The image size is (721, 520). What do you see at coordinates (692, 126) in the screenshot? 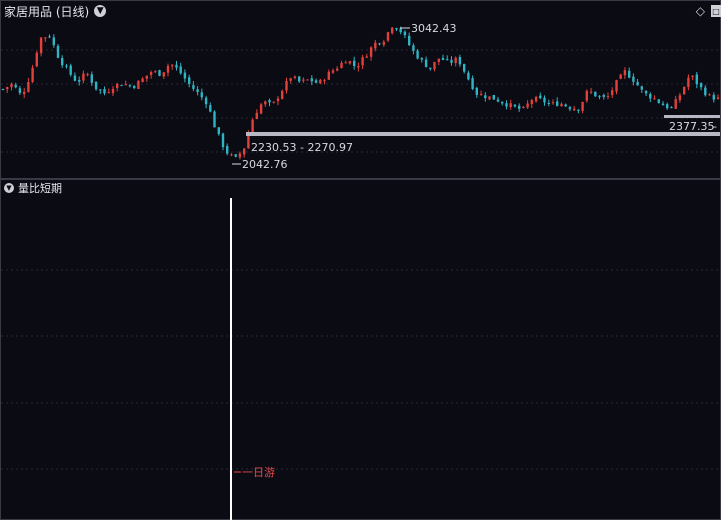
I see `right-level-label: 2377.35` at bounding box center [692, 126].